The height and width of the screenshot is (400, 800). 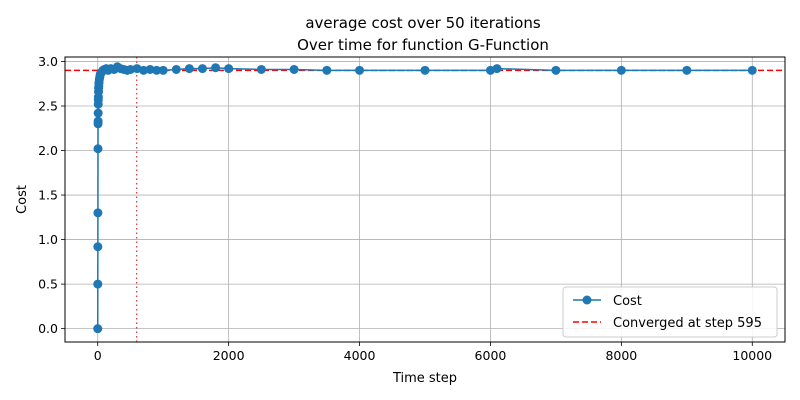 What do you see at coordinates (360, 355) in the screenshot?
I see `x-tick-label: 4000` at bounding box center [360, 355].